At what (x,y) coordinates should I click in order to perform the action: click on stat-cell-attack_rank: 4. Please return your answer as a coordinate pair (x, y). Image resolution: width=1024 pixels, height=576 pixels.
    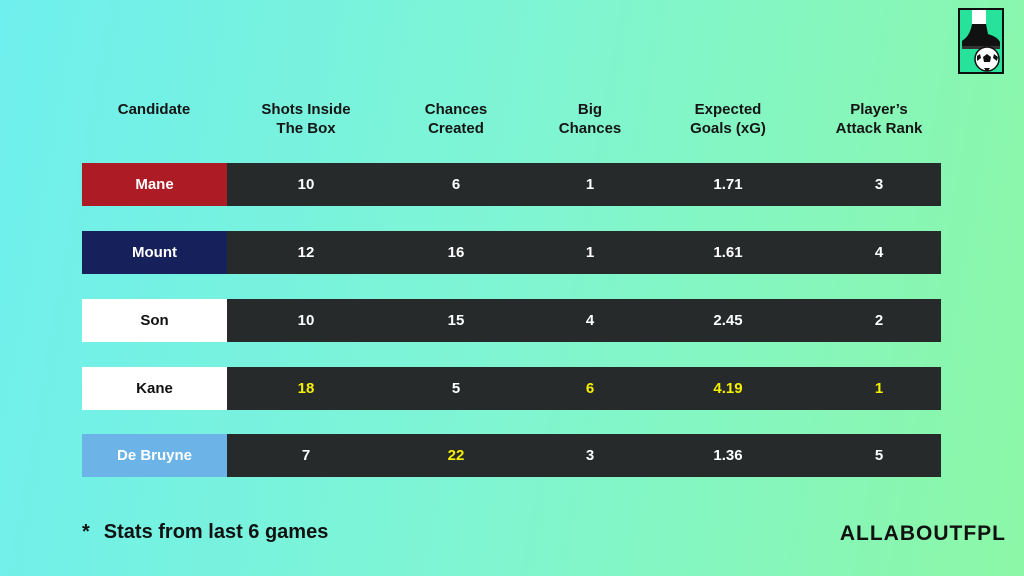
    Looking at the image, I should click on (879, 252).